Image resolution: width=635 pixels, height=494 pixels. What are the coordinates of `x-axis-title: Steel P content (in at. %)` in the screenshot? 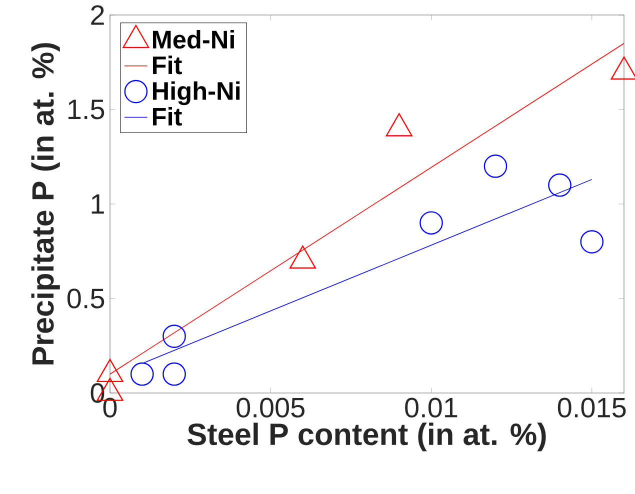 It's located at (367, 437).